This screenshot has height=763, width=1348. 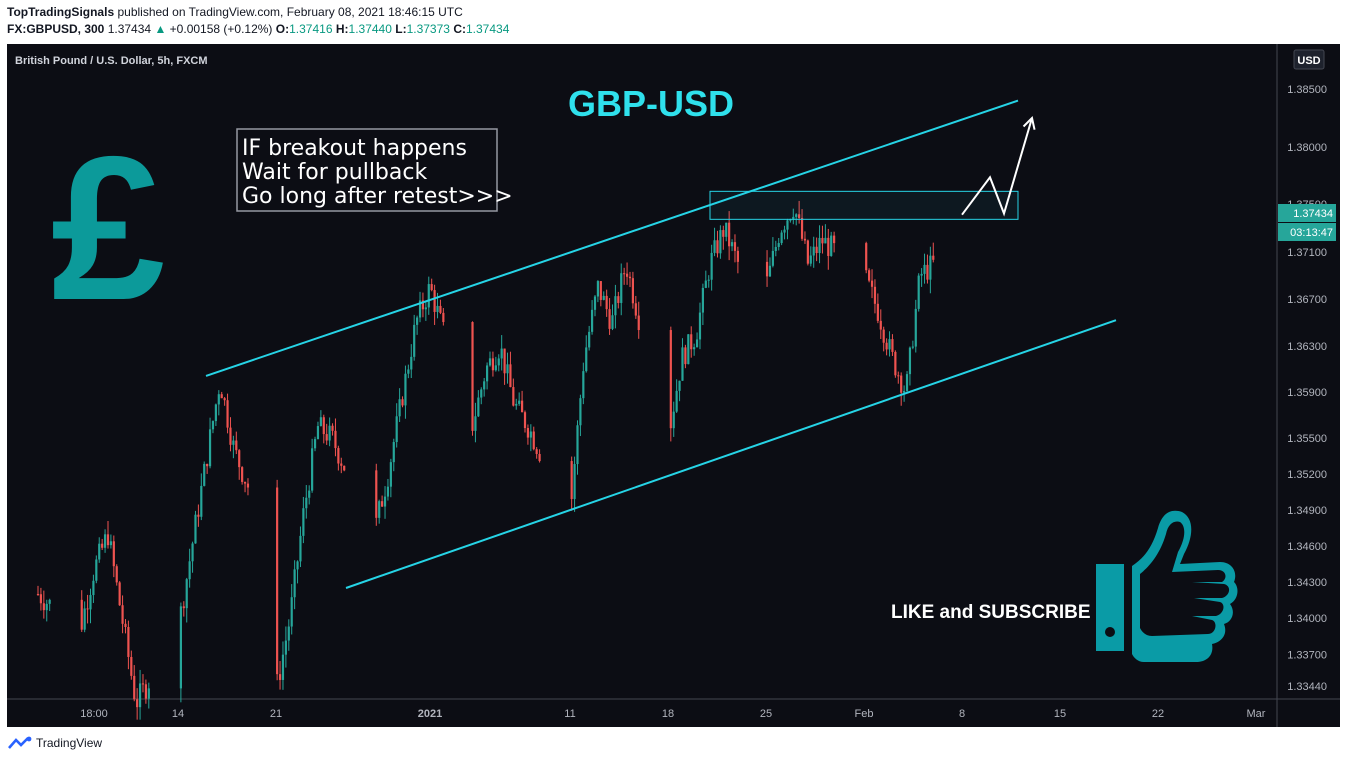 I want to click on price-tick-label: 1.36700, so click(x=1307, y=300).